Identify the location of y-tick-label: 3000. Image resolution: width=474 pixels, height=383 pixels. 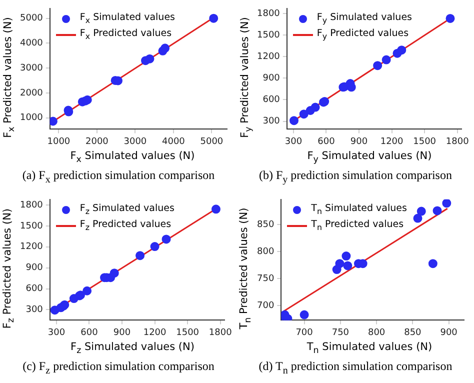
(32, 68).